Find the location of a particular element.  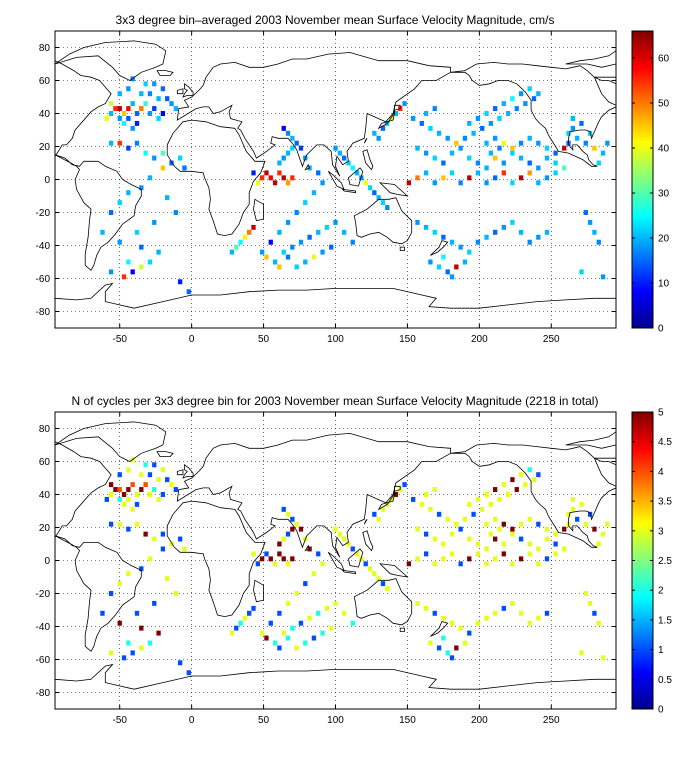

y-tick-label: 80 is located at coordinates (45, 48).